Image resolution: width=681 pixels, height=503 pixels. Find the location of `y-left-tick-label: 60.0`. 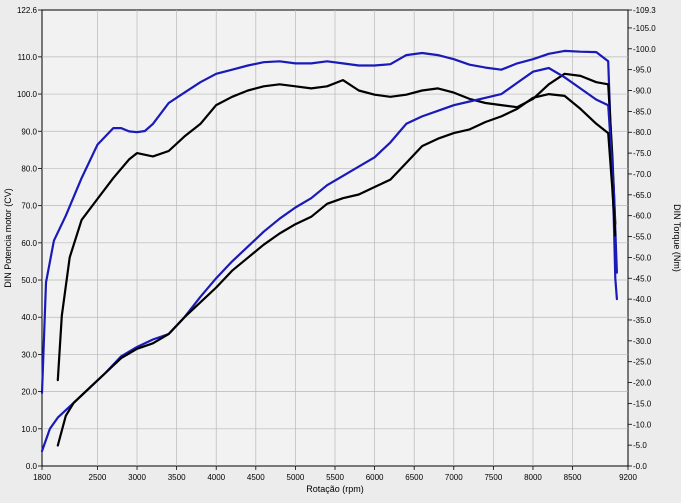

y-left-tick-label: 60.0 is located at coordinates (29, 243).